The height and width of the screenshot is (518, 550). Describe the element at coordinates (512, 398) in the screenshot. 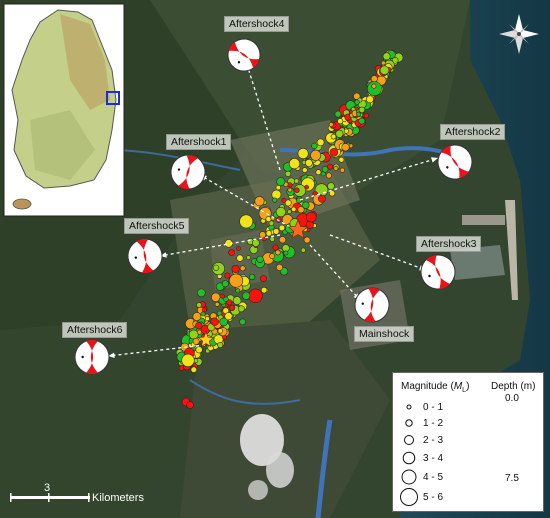

I see `depth-min-label: 0.0` at that location.